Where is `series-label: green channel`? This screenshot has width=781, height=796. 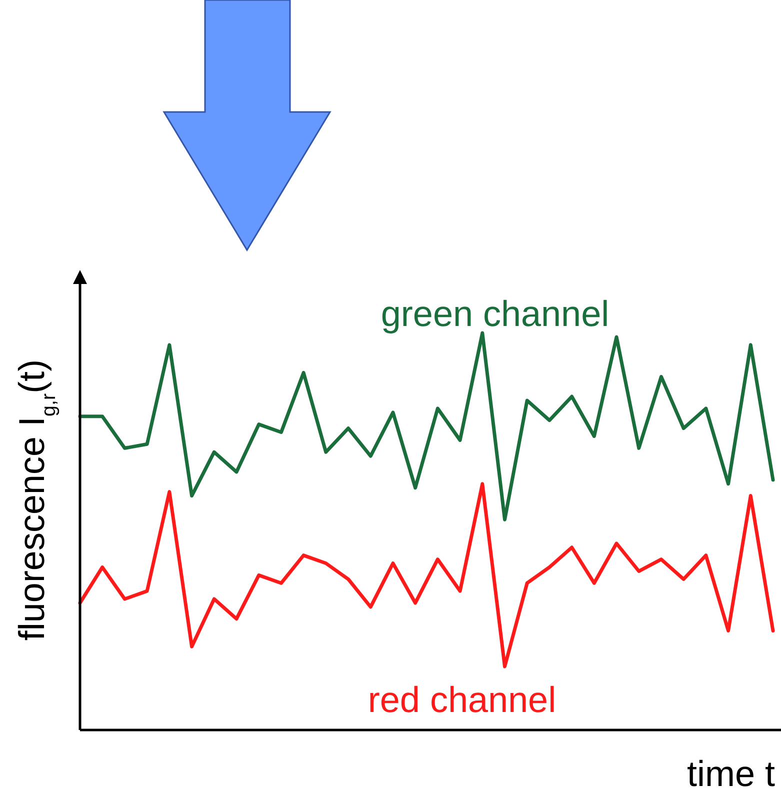 series-label: green channel is located at coordinates (495, 313).